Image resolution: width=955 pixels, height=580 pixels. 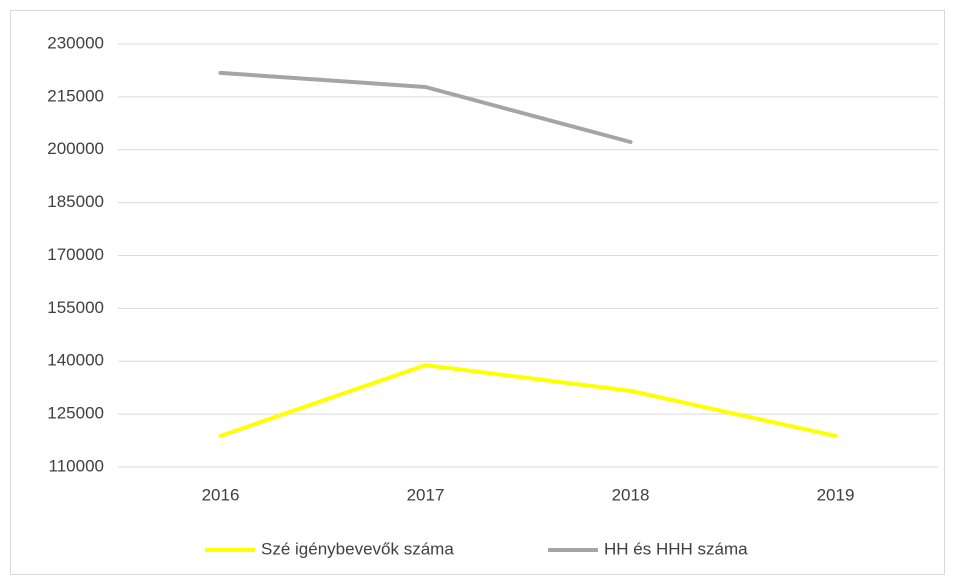 What do you see at coordinates (76, 465) in the screenshot?
I see `y-tick-label: 110000` at bounding box center [76, 465].